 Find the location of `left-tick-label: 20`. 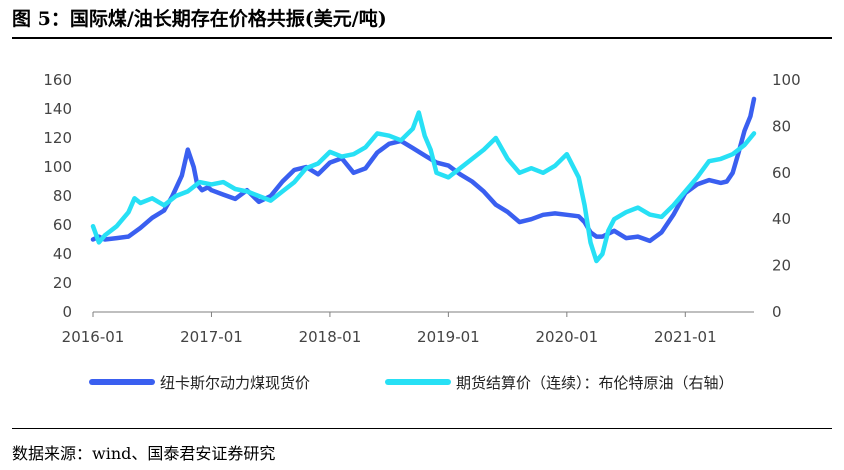

left-tick-label: 20 is located at coordinates (62, 283).